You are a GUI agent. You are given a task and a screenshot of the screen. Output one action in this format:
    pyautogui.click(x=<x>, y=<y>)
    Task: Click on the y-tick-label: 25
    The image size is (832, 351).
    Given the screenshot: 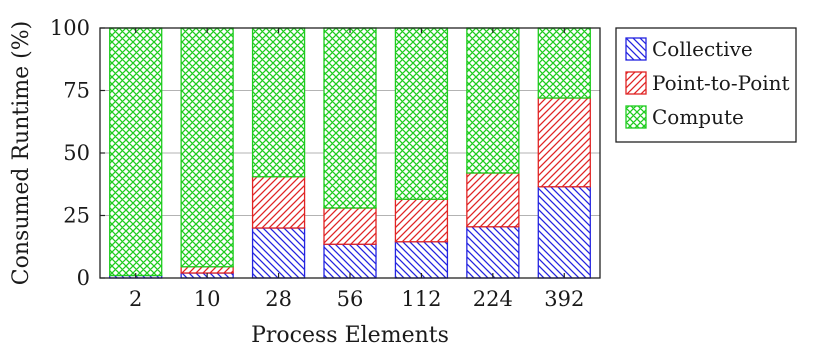 What is the action you would take?
    pyautogui.click(x=76, y=216)
    